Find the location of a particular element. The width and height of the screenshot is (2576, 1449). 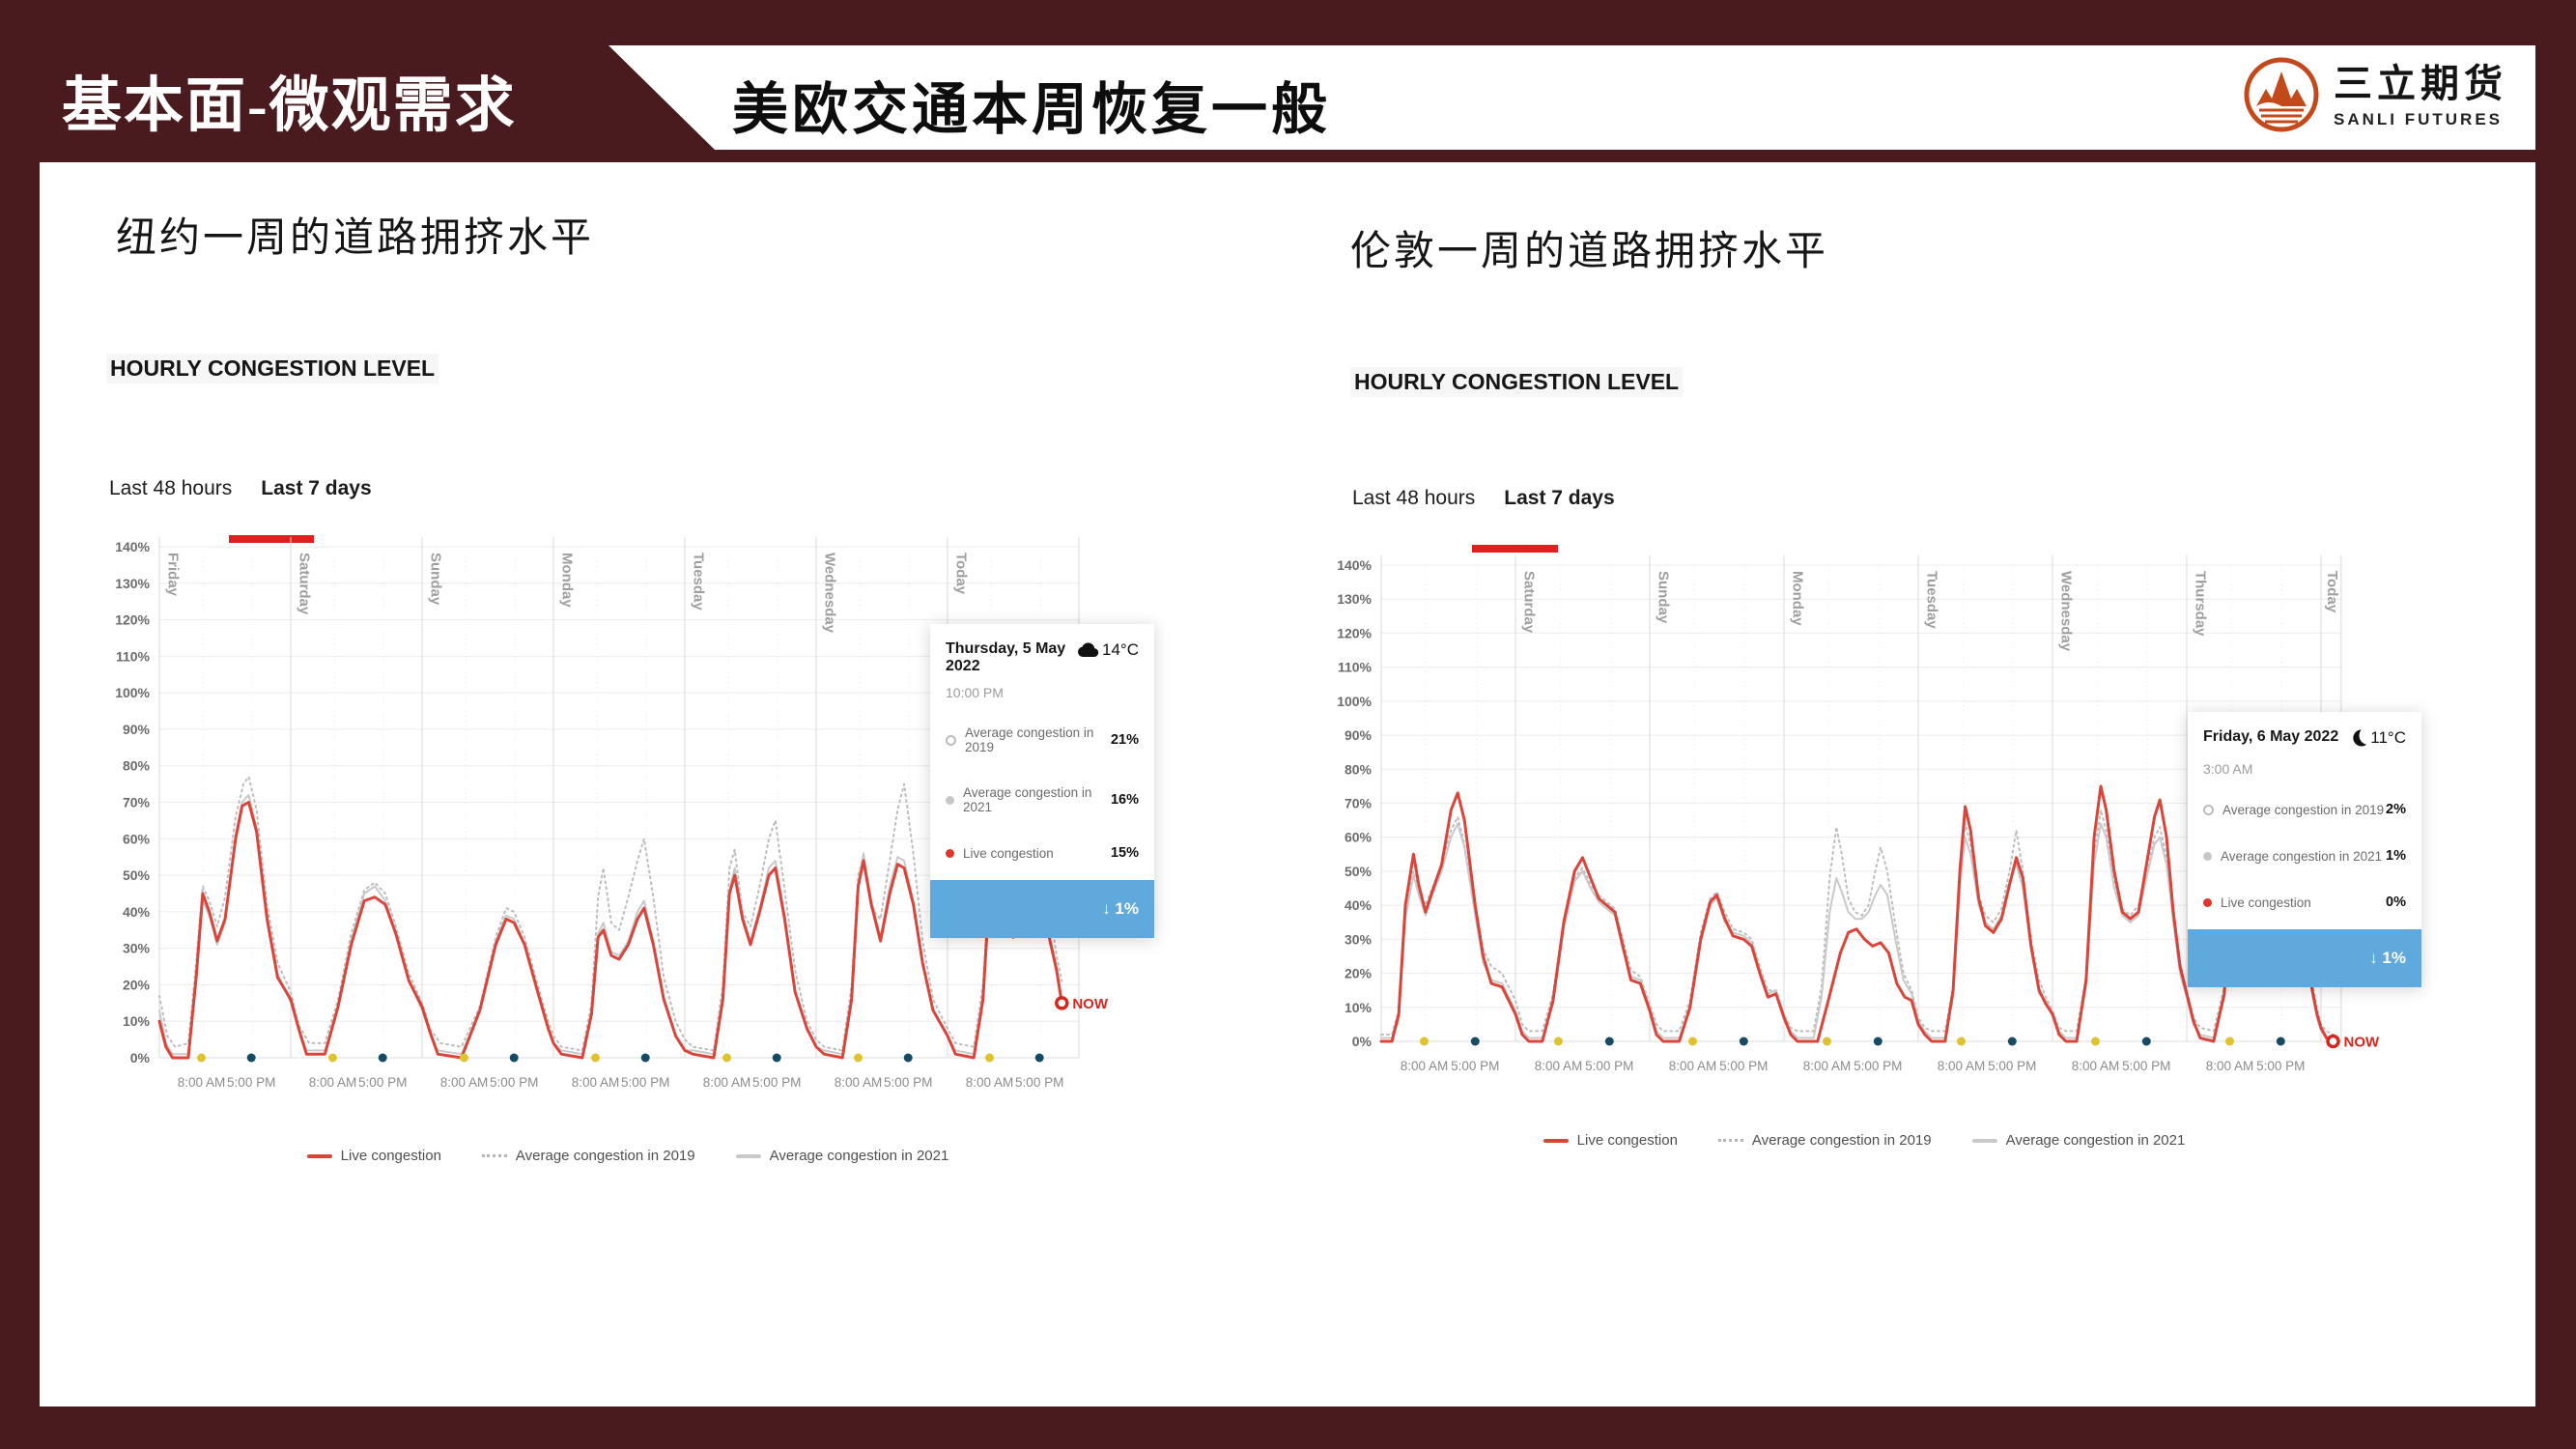

svg-text: Thursday is located at coordinates (2201, 604).